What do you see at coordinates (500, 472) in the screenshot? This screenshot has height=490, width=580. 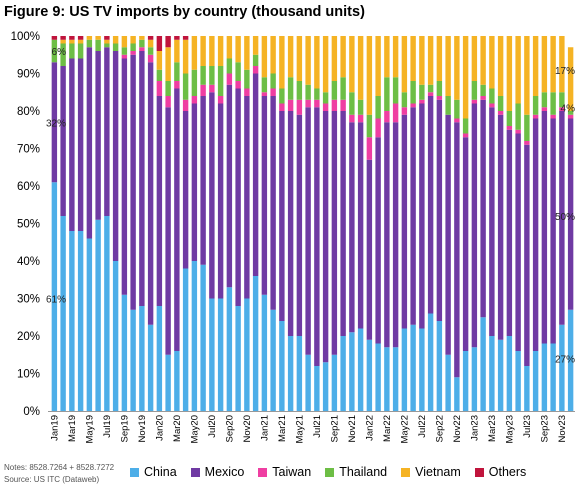 I see `legend-item-others: Others` at bounding box center [500, 472].